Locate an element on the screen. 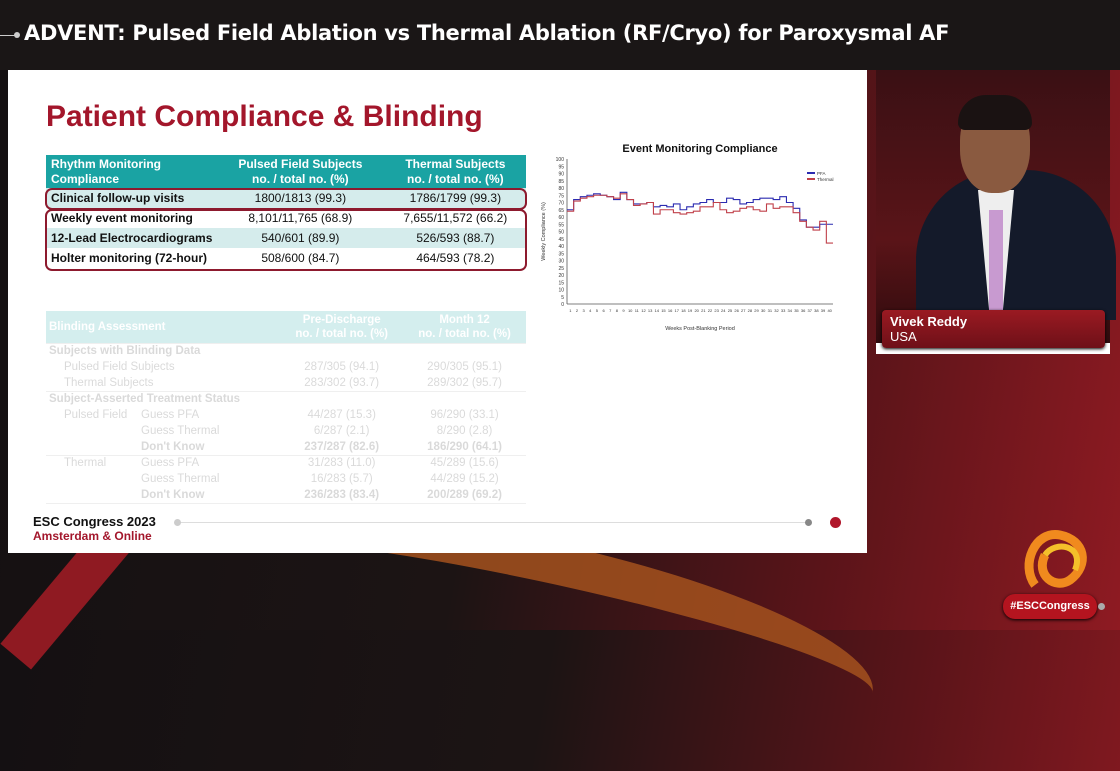  x-tick-label: 6 is located at coordinates (603, 310).